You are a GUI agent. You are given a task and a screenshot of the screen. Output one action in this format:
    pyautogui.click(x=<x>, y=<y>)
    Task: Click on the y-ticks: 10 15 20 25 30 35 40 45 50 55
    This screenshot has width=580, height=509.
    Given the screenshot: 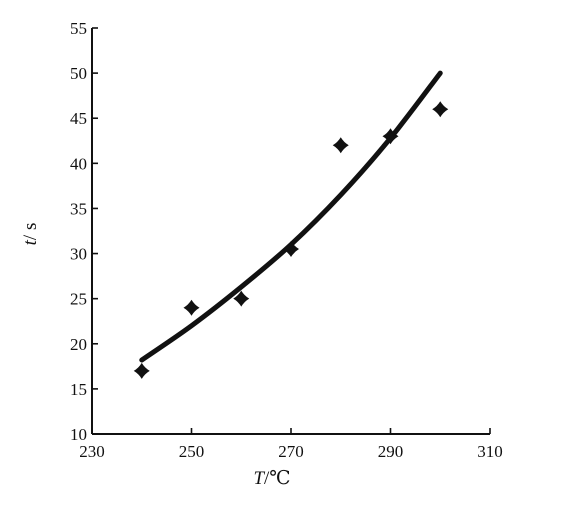 What is the action you would take?
    pyautogui.click(x=84, y=231)
    